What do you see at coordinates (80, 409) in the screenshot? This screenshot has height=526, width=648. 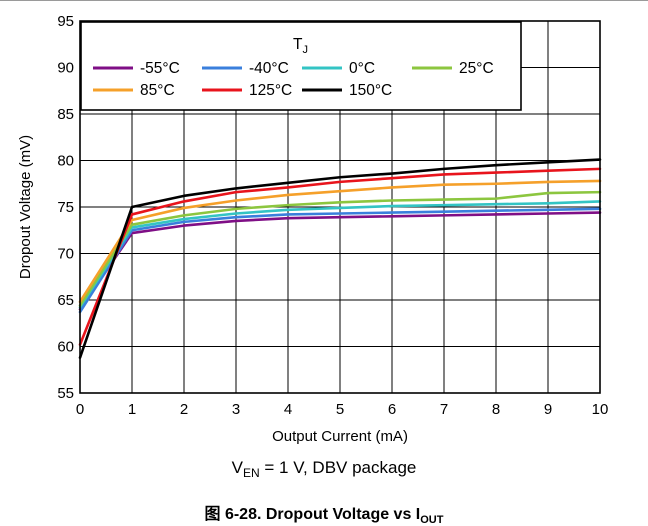 I see `x-tick-label-0: 0` at bounding box center [80, 409].